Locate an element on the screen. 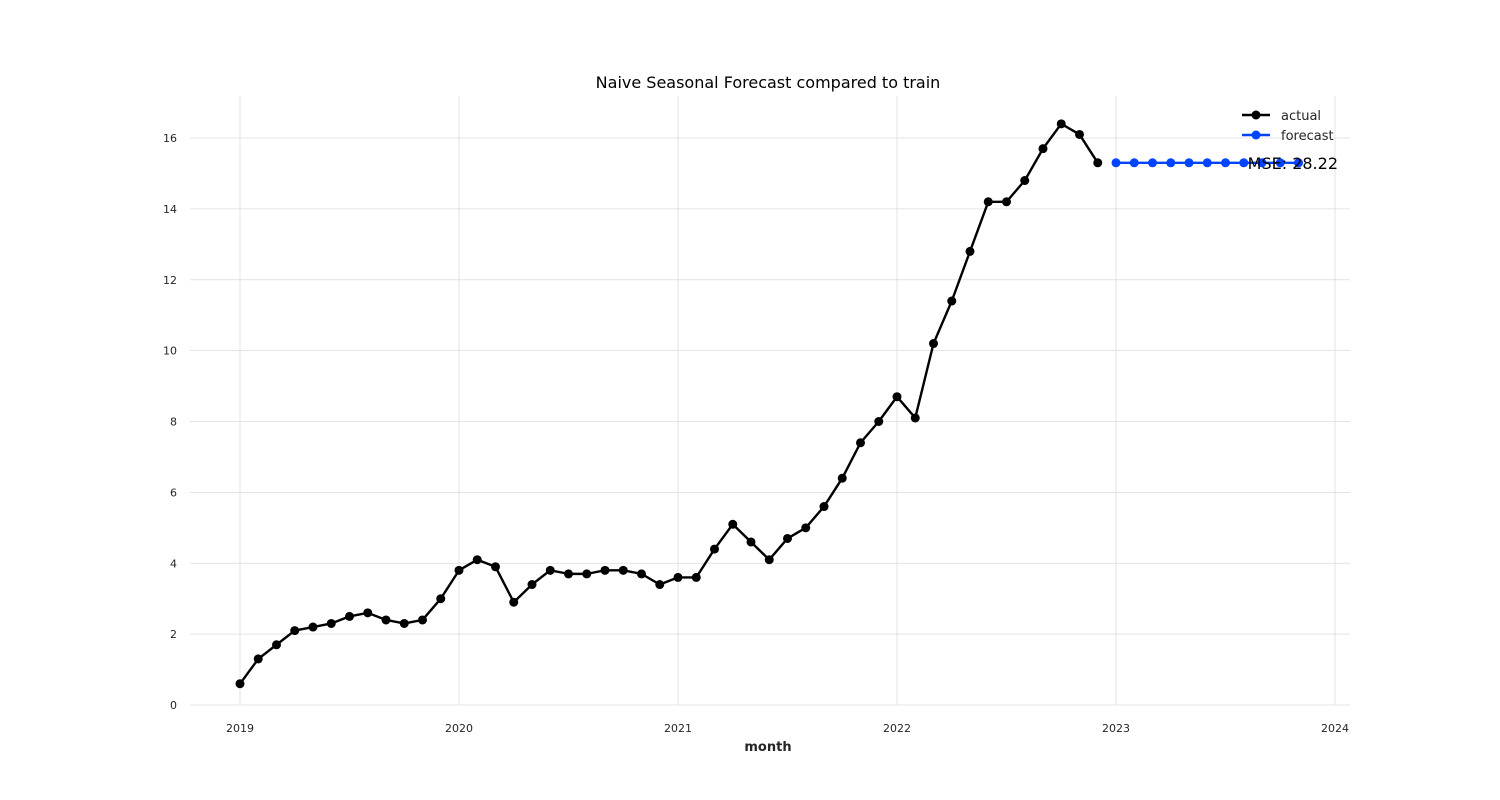  y-tick-label: 12 is located at coordinates (170, 280).